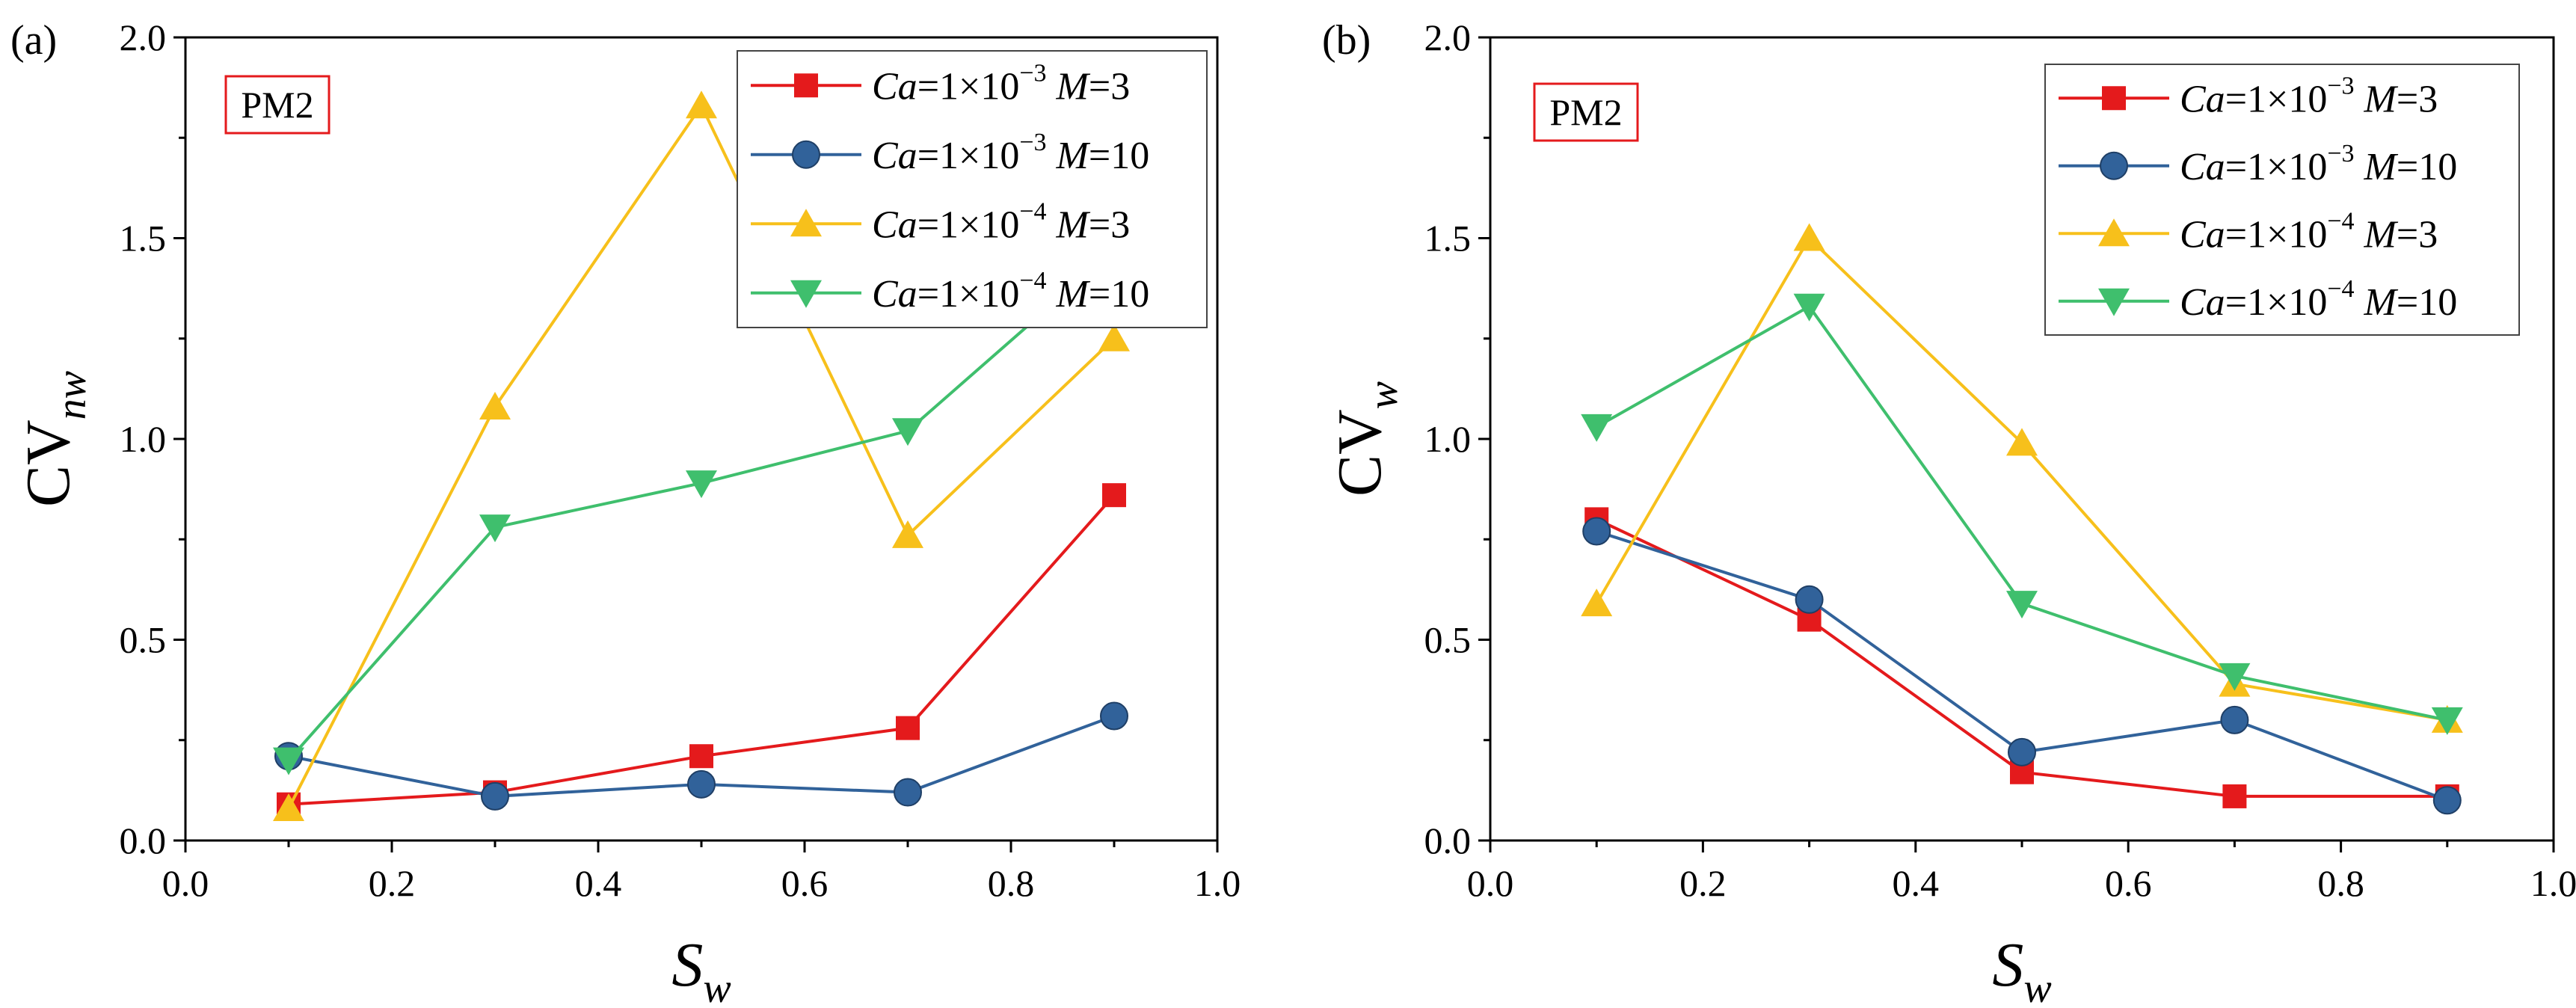  Describe the element at coordinates (1366, 439) in the screenshot. I see `y-axis-title: CVw` at that location.